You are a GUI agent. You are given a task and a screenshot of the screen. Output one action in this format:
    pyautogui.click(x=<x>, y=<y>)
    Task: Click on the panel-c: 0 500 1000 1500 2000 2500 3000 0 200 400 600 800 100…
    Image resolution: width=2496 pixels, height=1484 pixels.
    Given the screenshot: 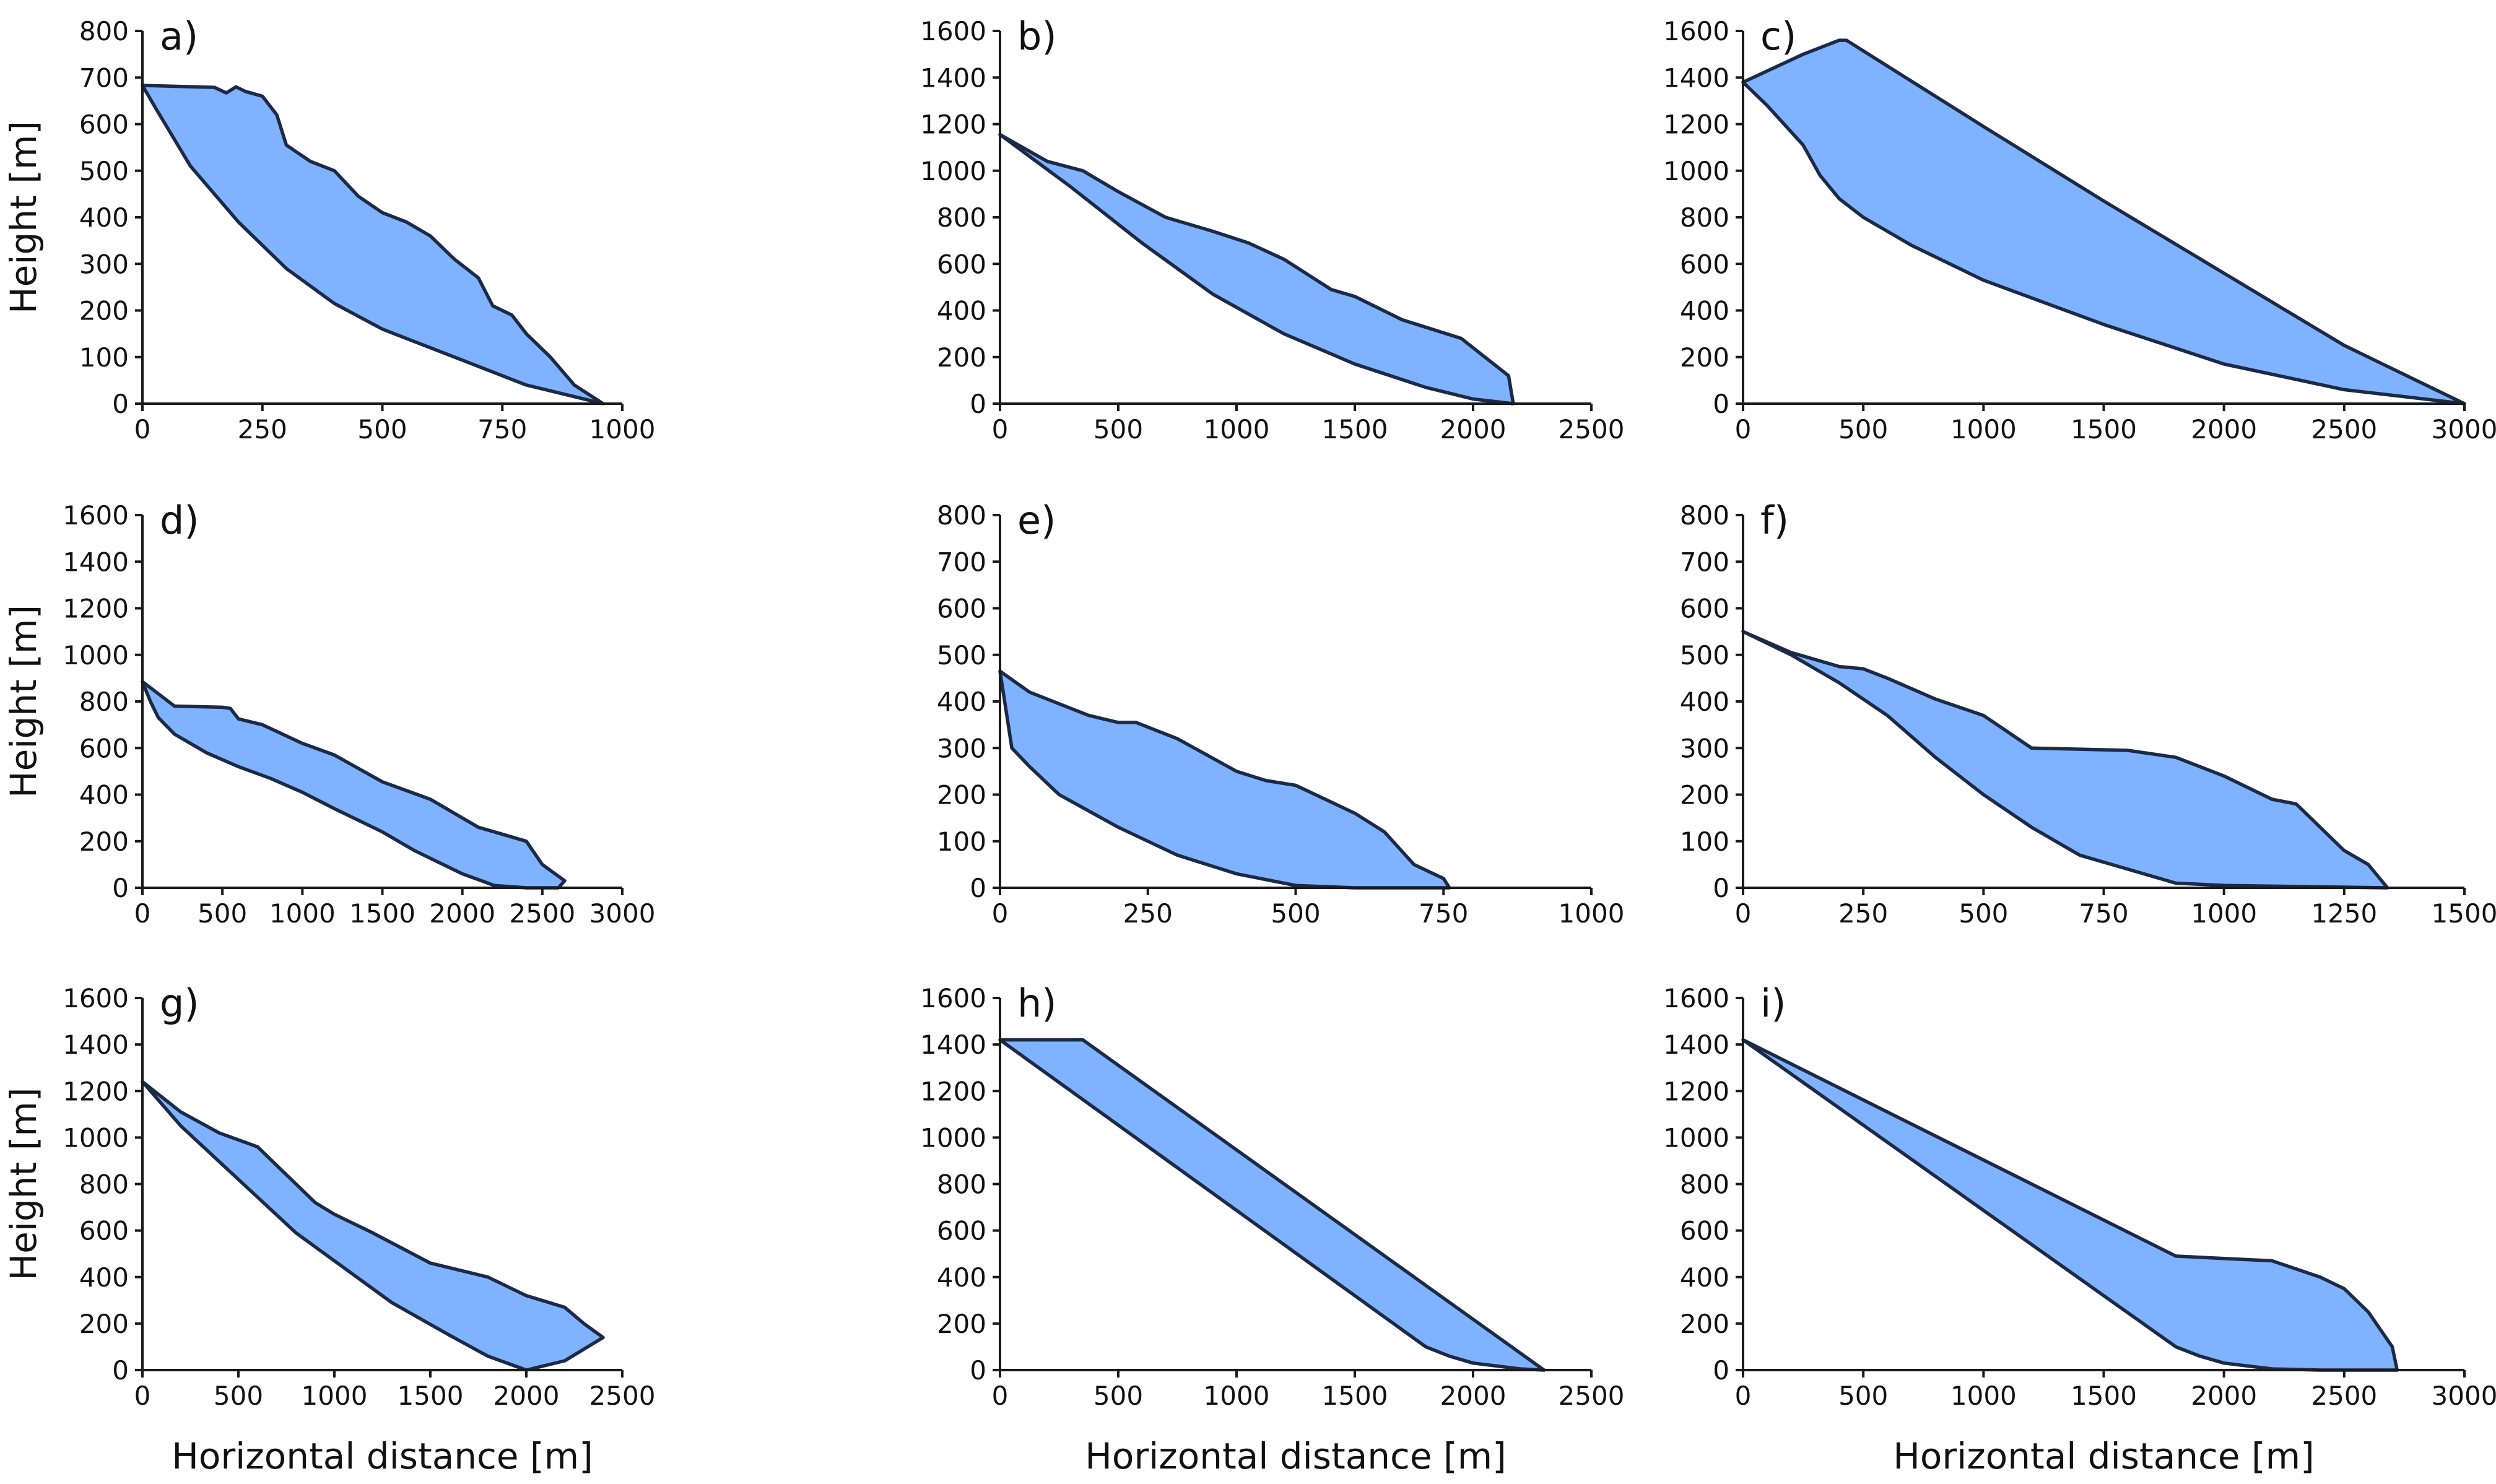 What is the action you would take?
    pyautogui.click(x=2079, y=230)
    